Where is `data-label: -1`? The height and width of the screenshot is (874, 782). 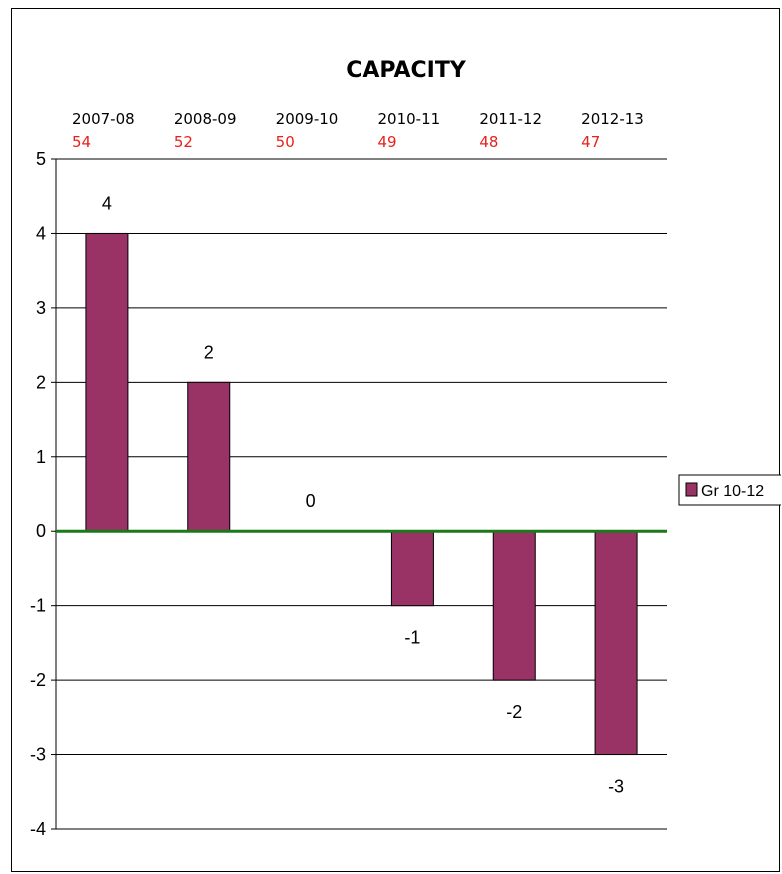 data-label: -1 is located at coordinates (412, 638).